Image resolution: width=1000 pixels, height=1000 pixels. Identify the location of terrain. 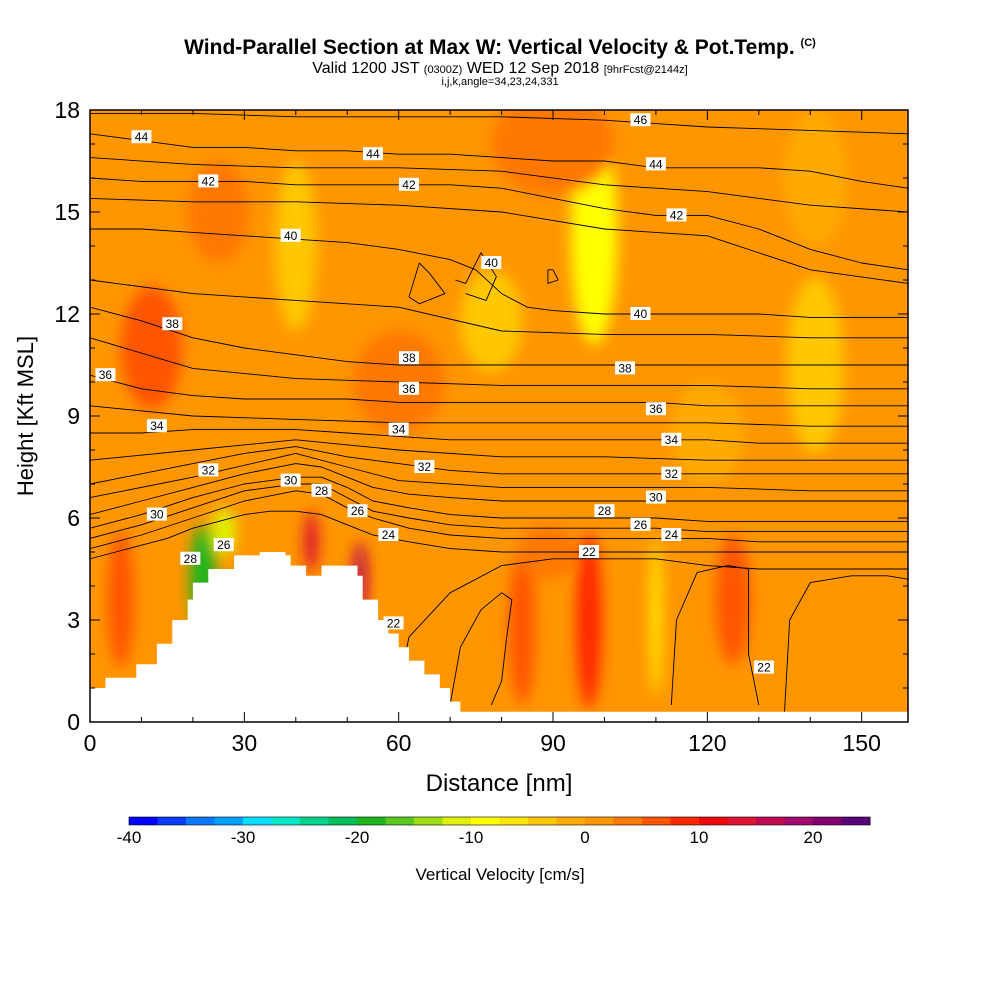
(499, 637).